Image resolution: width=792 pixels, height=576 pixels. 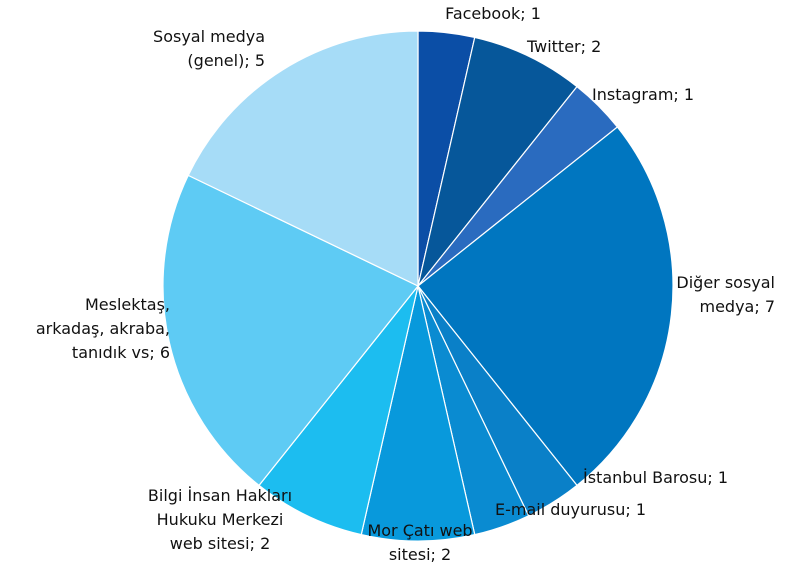 I want to click on slice-label-line: Twitter; 2, so click(x=563, y=46).